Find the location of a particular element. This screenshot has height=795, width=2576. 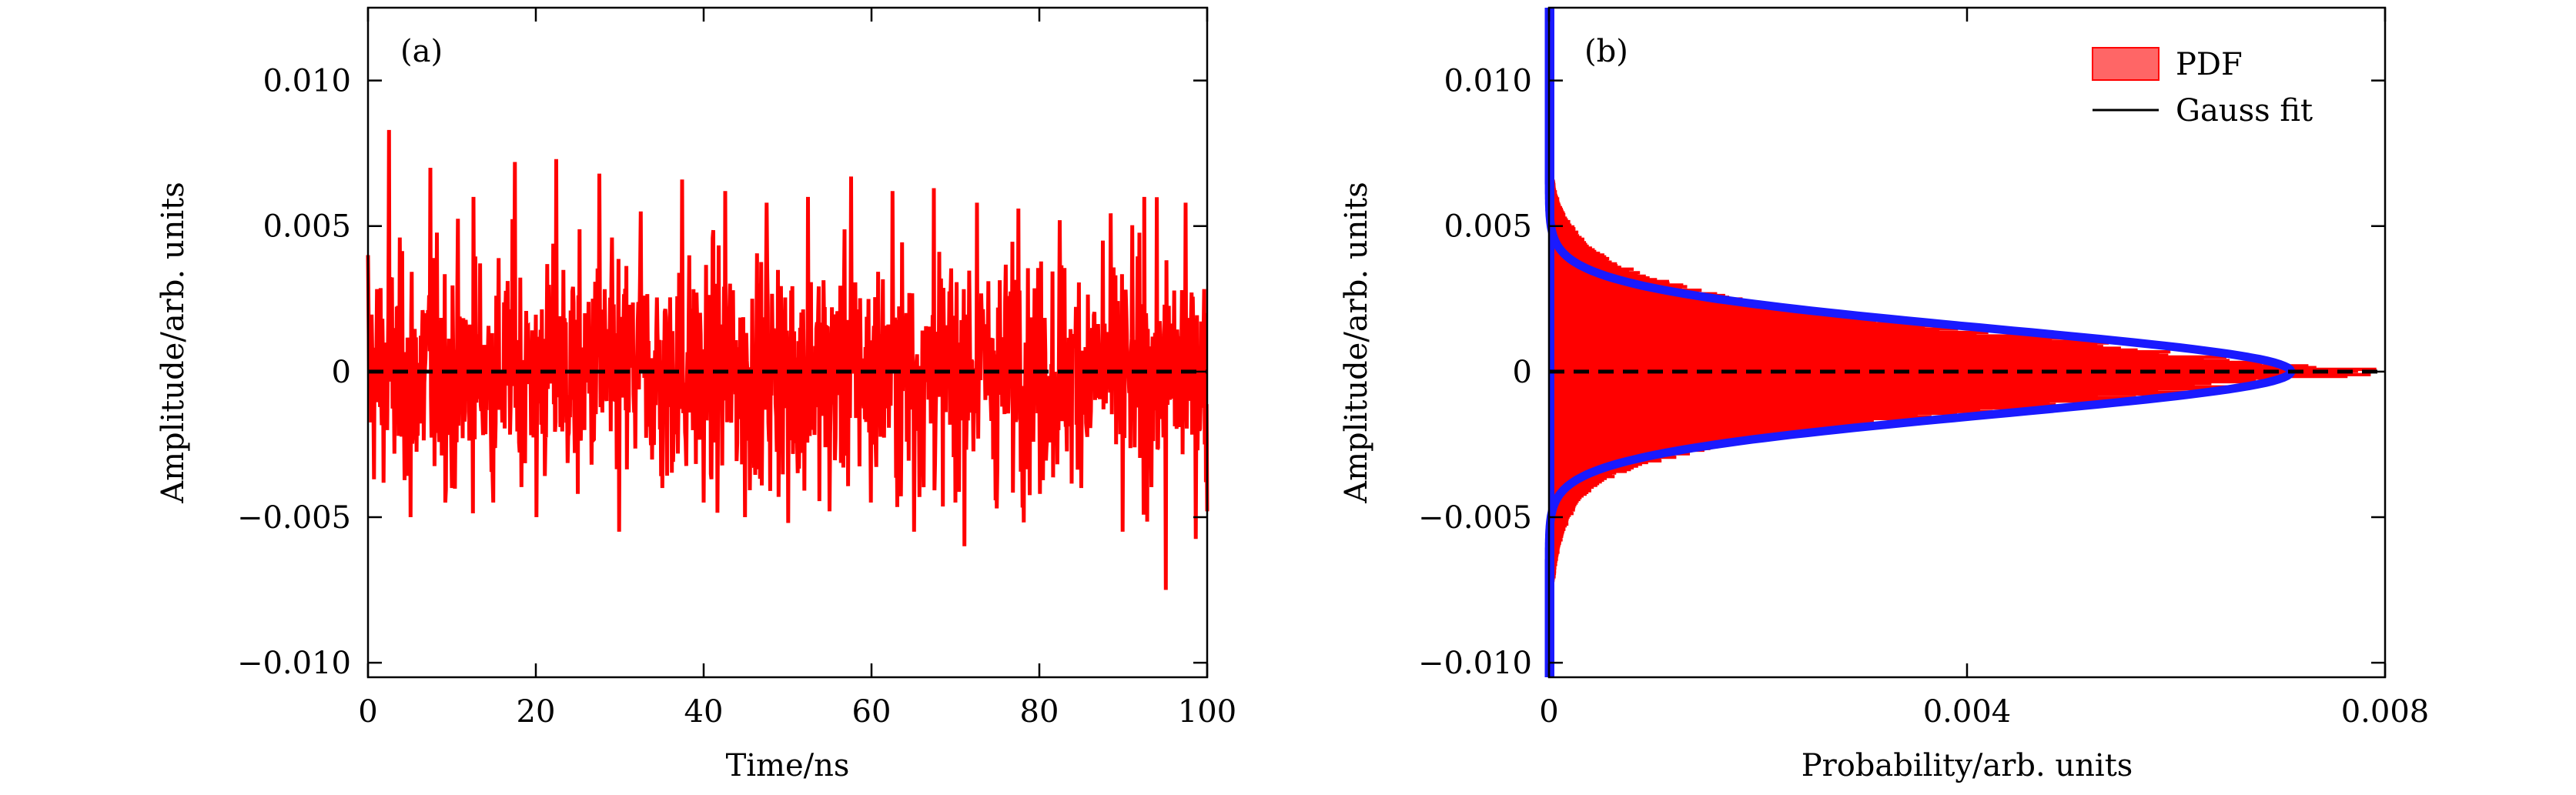

legend-gauss-label: Gauss fit is located at coordinates (2245, 111).